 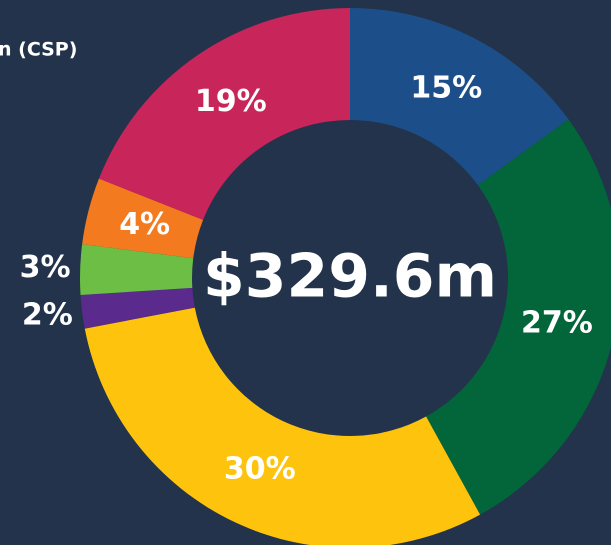 What do you see at coordinates (231, 101) in the screenshot?
I see `data-label: 19%` at bounding box center [231, 101].